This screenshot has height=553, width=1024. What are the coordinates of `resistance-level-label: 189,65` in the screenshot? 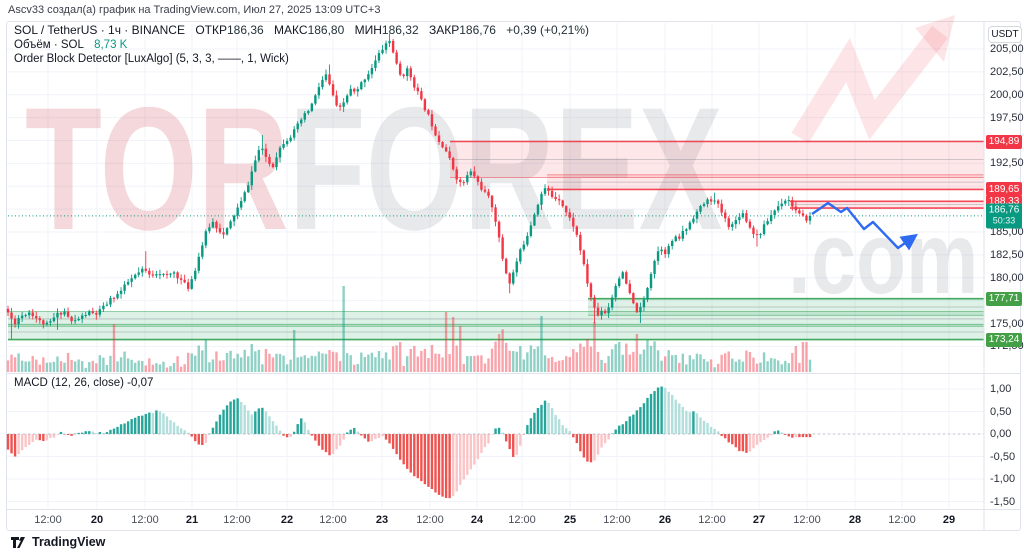 It's located at (1004, 189).